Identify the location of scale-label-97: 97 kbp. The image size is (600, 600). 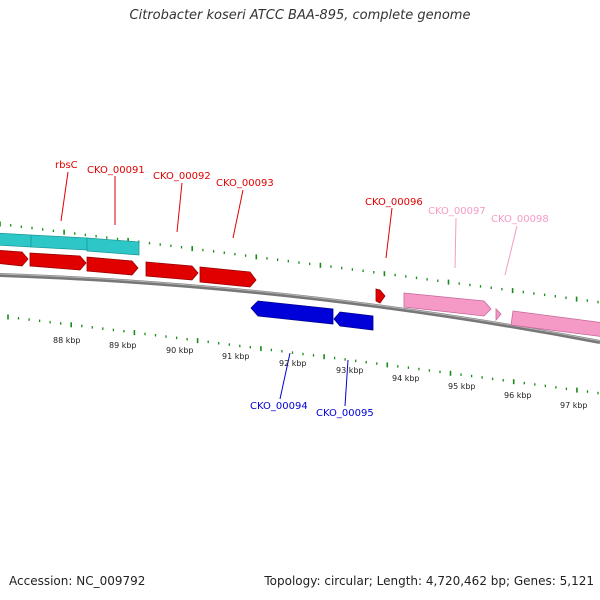
(574, 405).